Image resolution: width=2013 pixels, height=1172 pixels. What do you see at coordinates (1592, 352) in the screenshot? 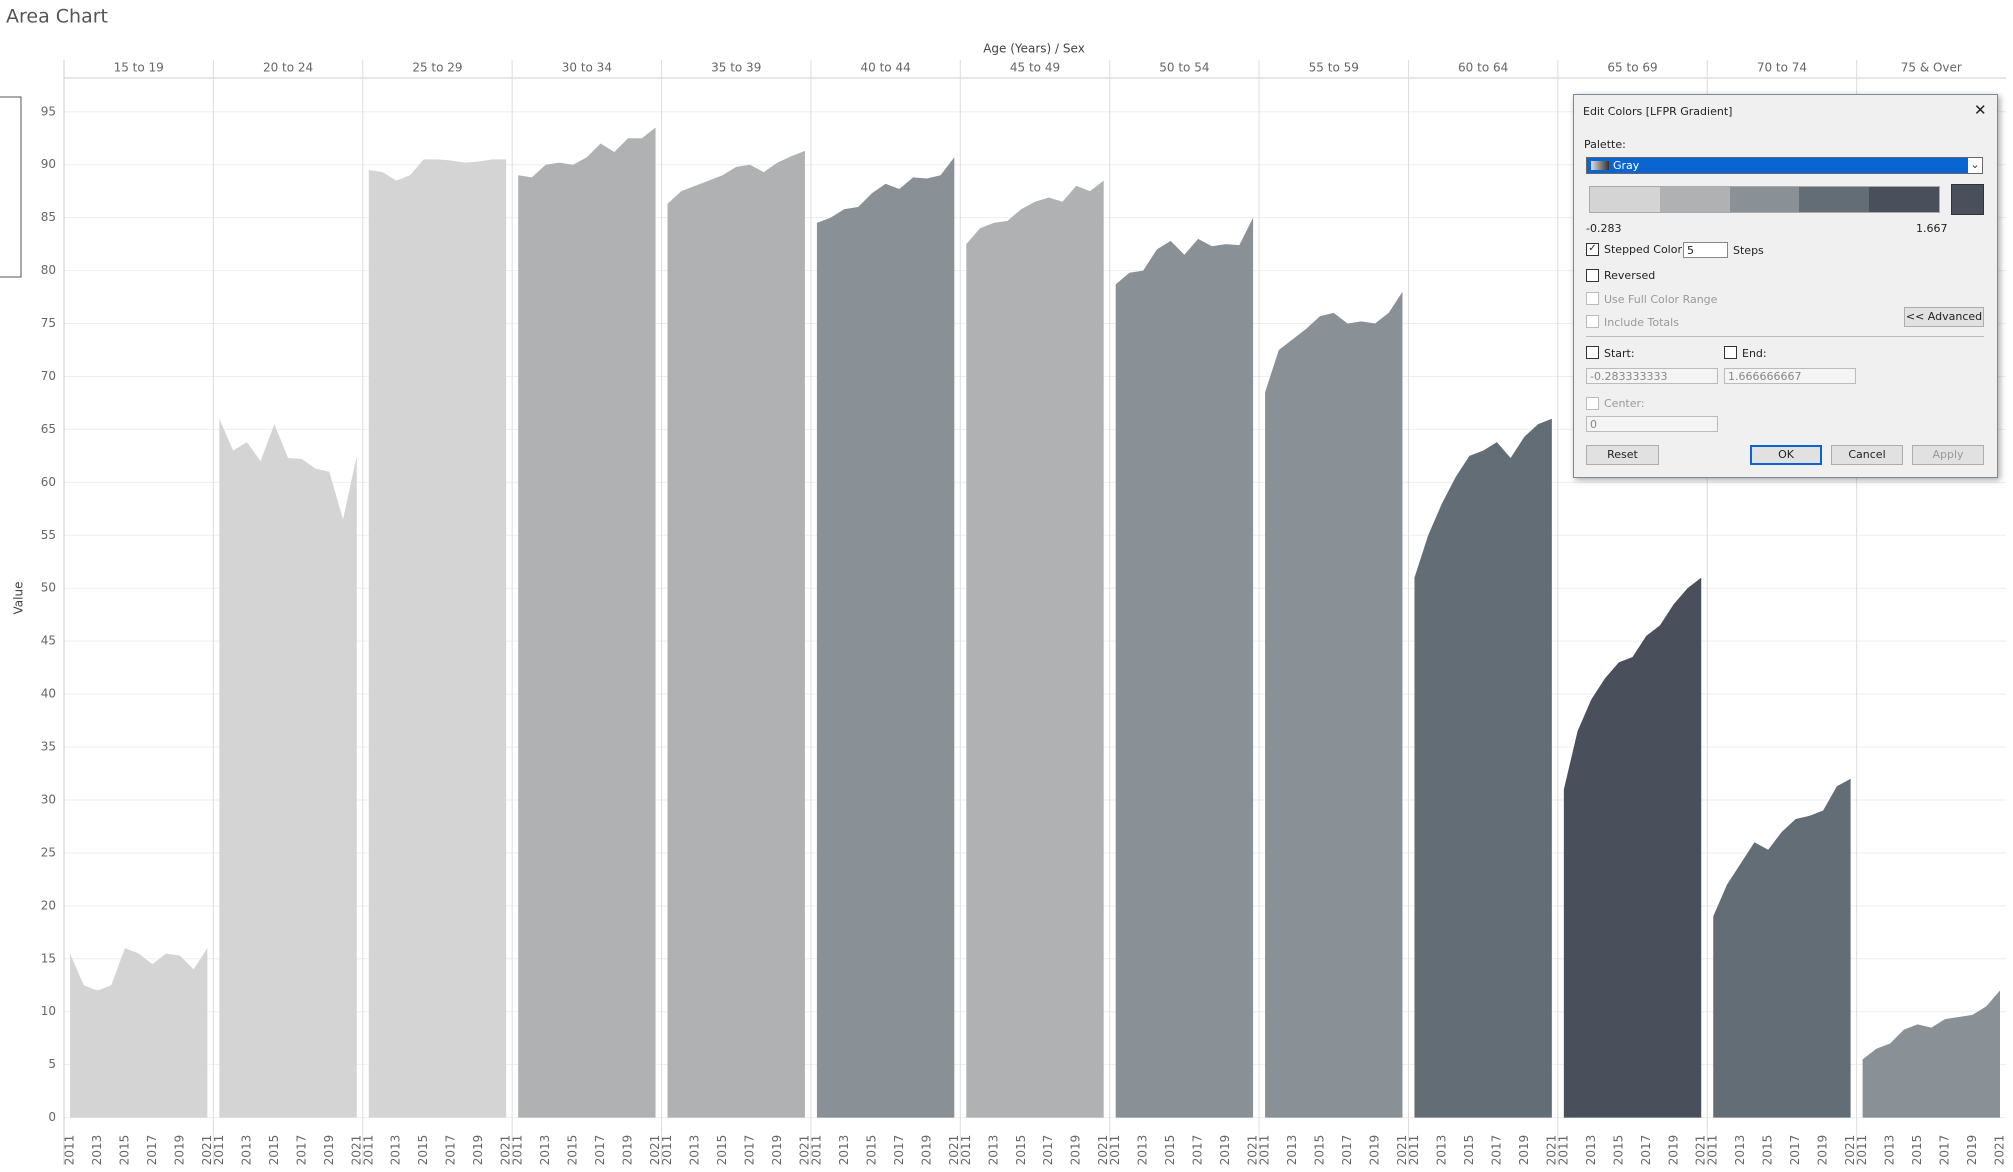
I see `start-checkbox` at bounding box center [1592, 352].